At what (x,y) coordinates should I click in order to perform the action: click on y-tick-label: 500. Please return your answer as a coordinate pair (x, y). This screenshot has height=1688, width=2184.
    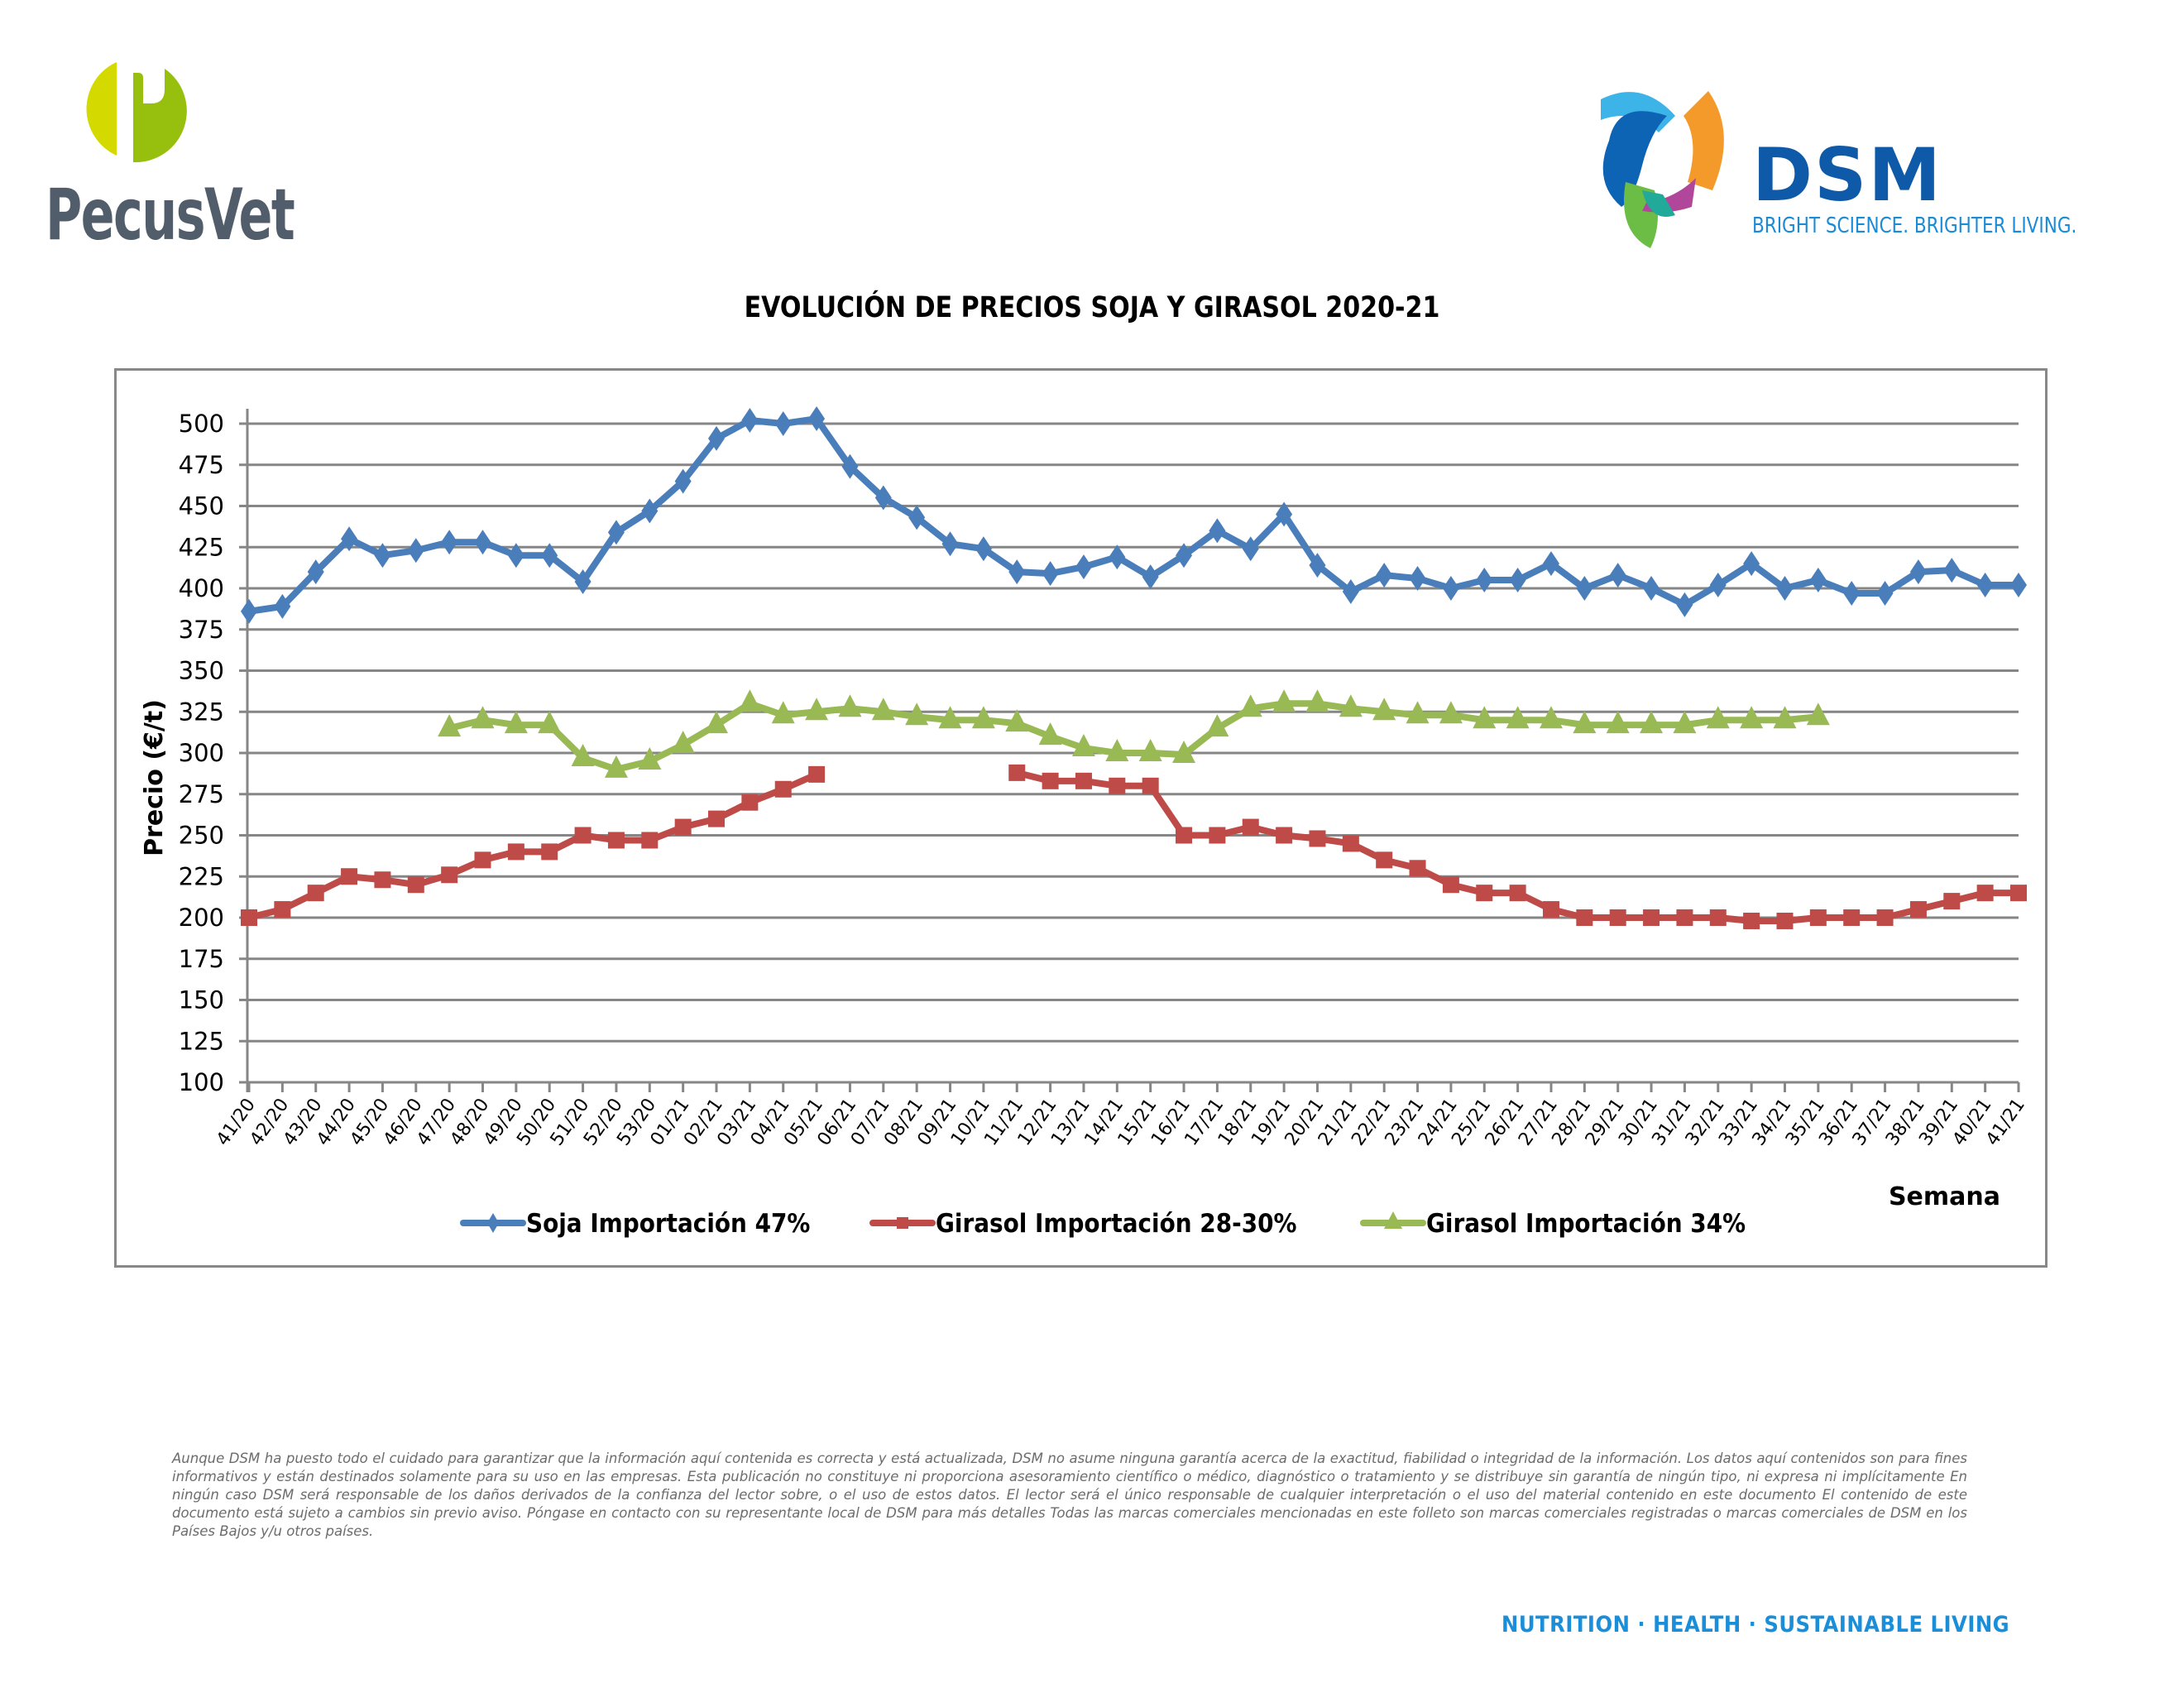
    Looking at the image, I should click on (201, 424).